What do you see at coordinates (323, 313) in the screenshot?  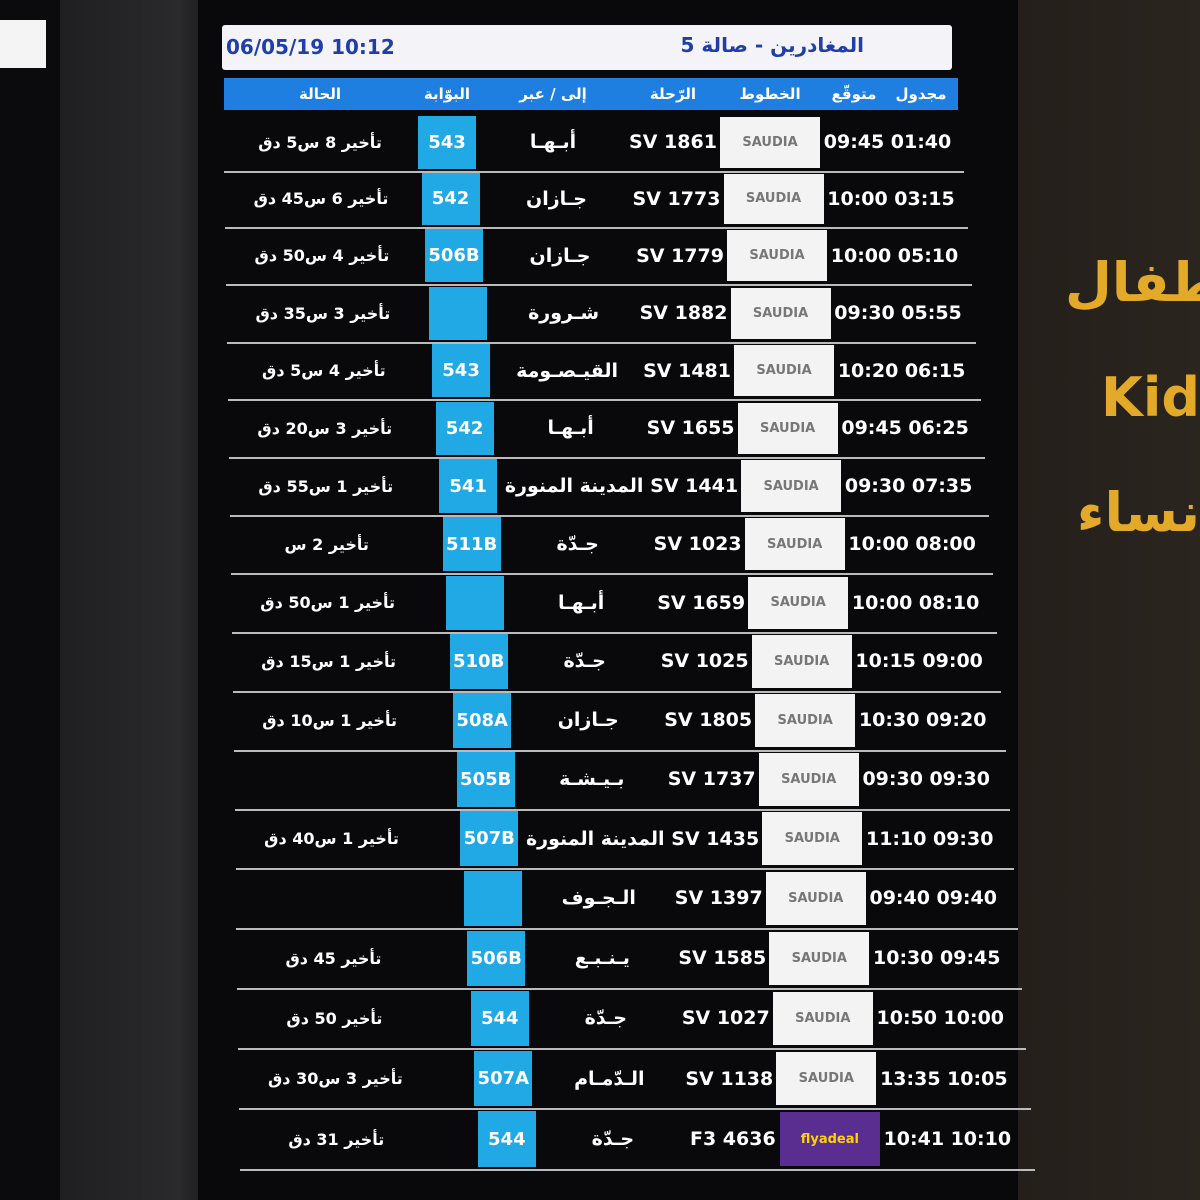 I see `cell-status: تأخير 3 س35 دق` at bounding box center [323, 313].